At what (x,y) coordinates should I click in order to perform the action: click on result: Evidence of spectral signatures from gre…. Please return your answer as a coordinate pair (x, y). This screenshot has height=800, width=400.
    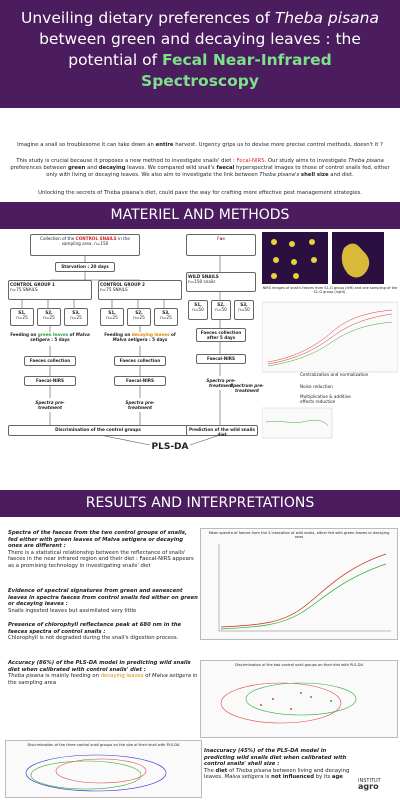
    Looking at the image, I should click on (103, 601).